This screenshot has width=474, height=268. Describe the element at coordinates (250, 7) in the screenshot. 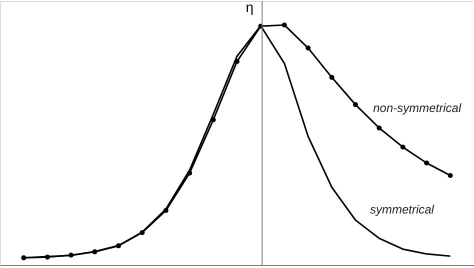

I see `y-axis-title: η` at that location.